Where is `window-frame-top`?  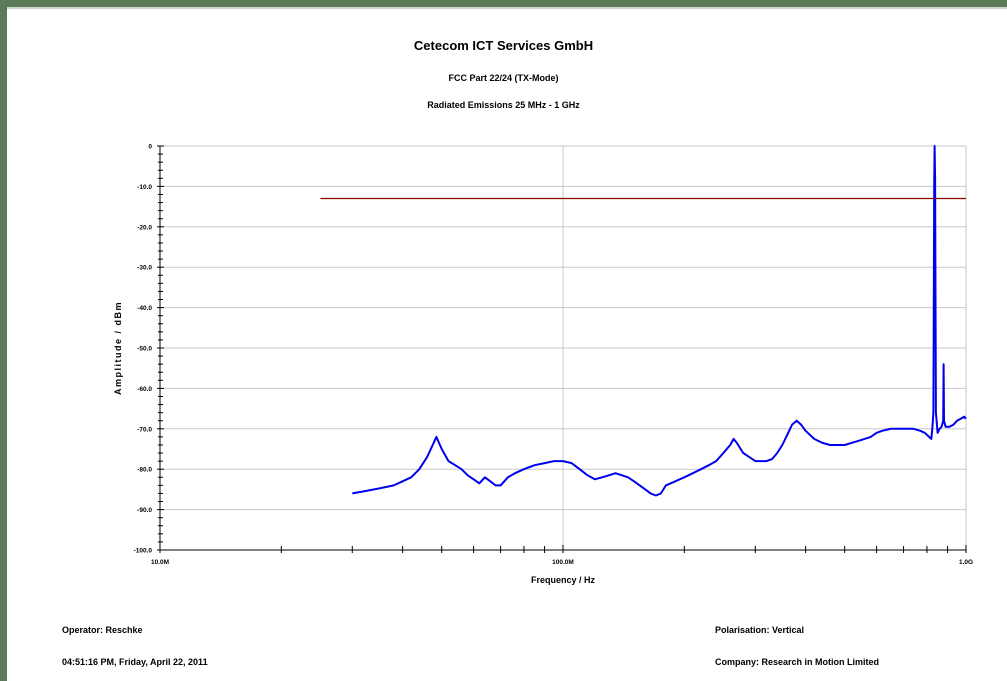 window-frame-top is located at coordinates (503, 3).